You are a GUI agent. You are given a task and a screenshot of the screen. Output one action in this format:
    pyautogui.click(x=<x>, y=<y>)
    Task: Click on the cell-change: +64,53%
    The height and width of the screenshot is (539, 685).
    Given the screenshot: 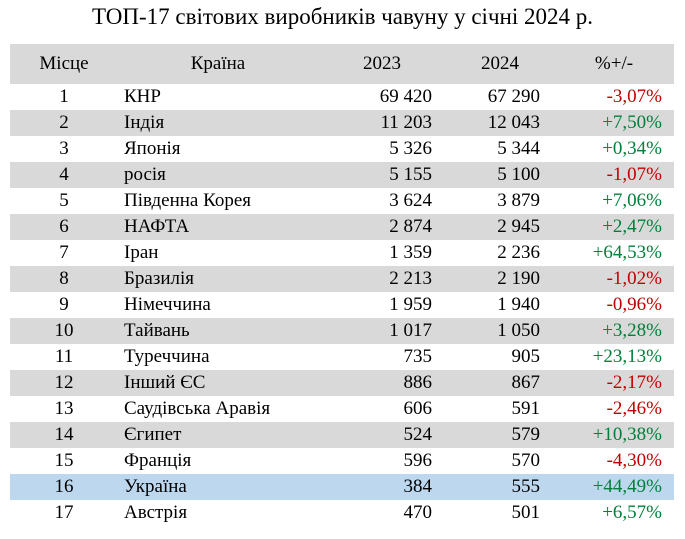 What is the action you would take?
    pyautogui.click(x=627, y=252)
    